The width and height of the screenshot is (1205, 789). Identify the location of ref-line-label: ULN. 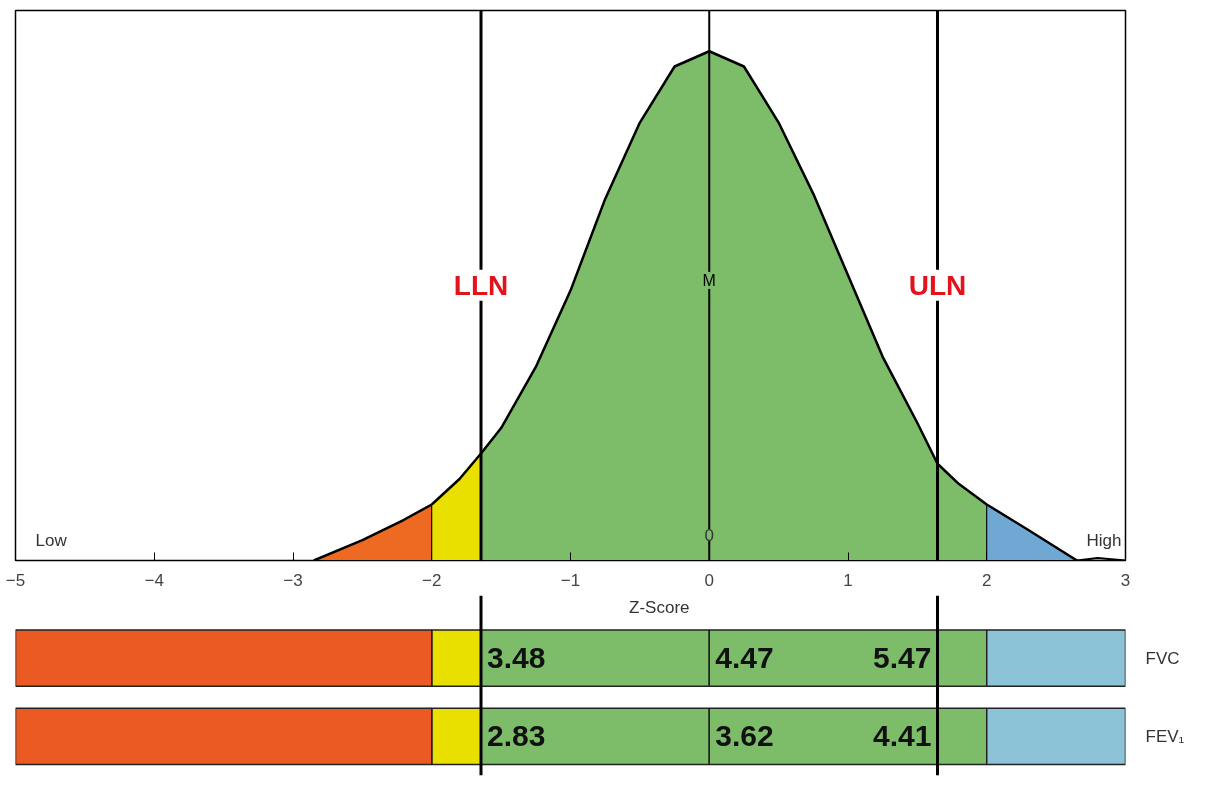
(937, 285).